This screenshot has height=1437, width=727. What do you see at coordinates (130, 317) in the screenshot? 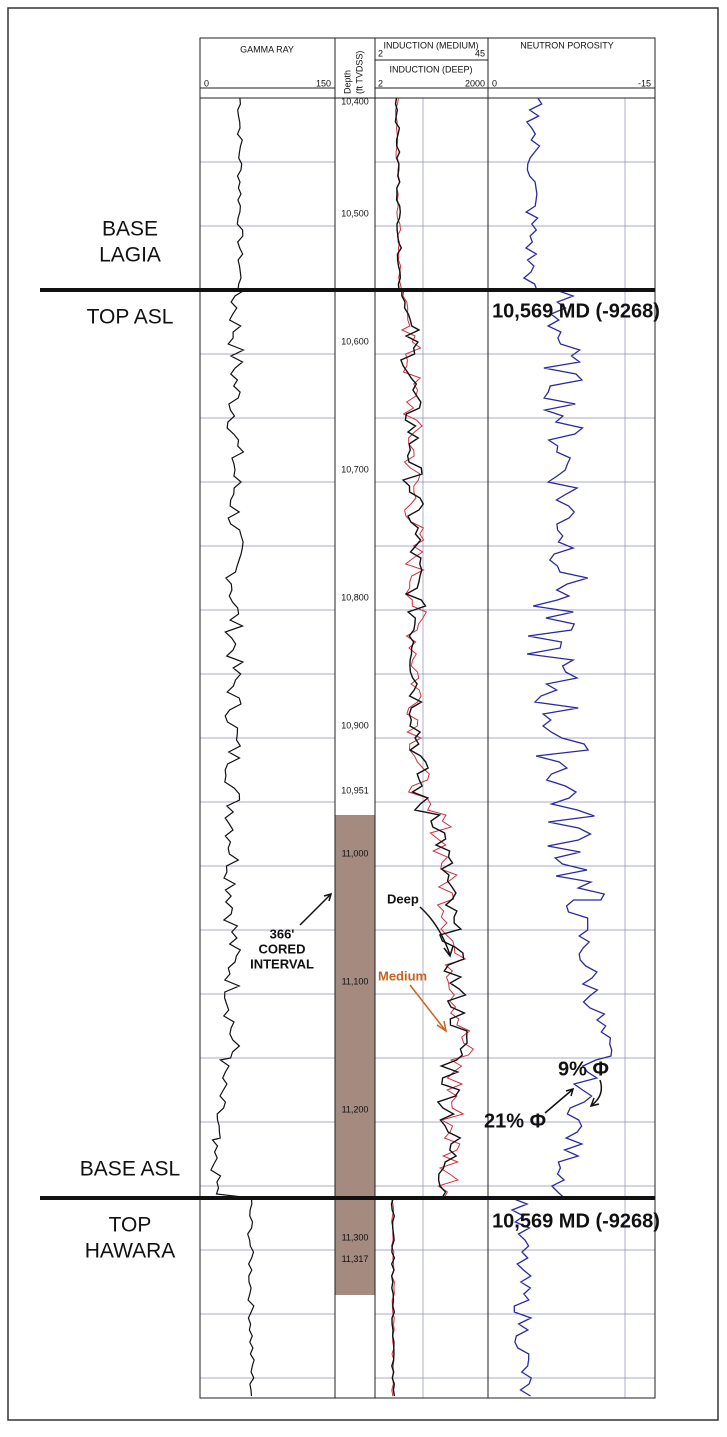
I see `formation-label: TOP ASL` at bounding box center [130, 317].